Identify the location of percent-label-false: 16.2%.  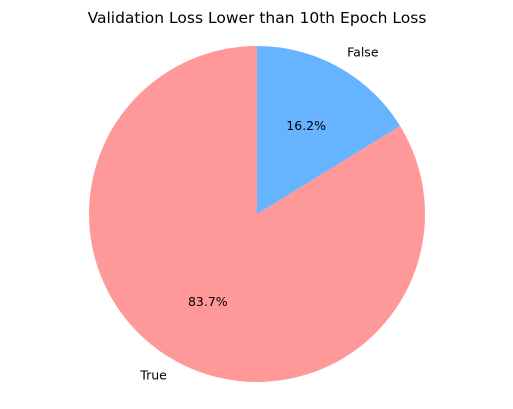
(306, 125).